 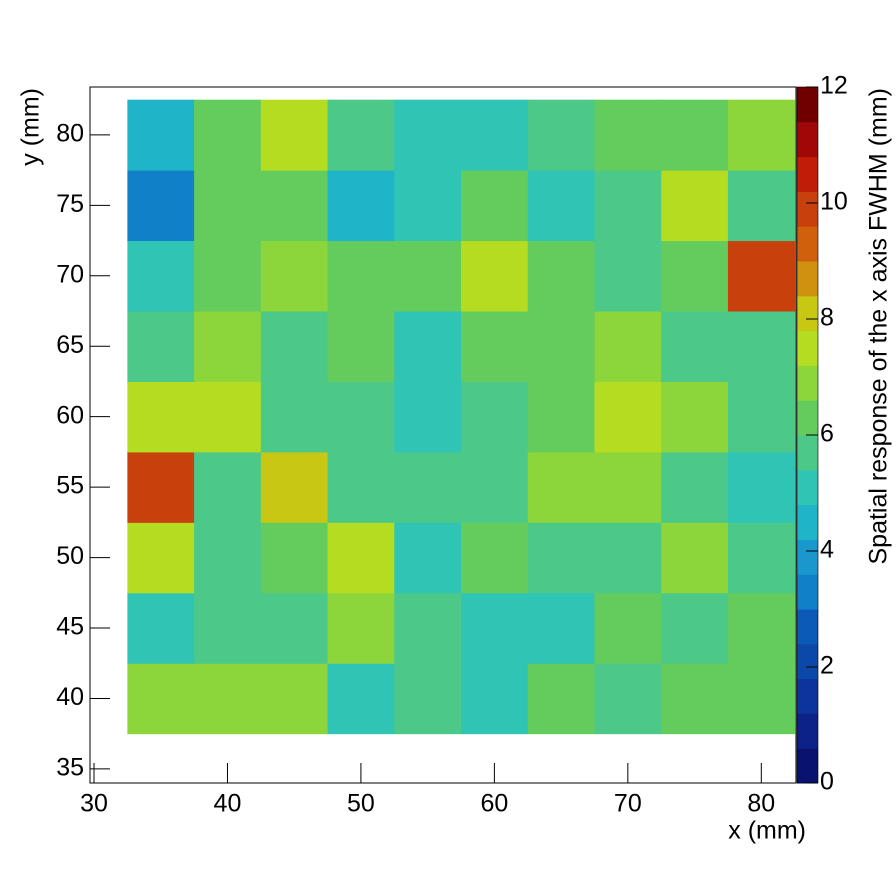 What do you see at coordinates (70, 768) in the screenshot?
I see `y-tick-label: 35` at bounding box center [70, 768].